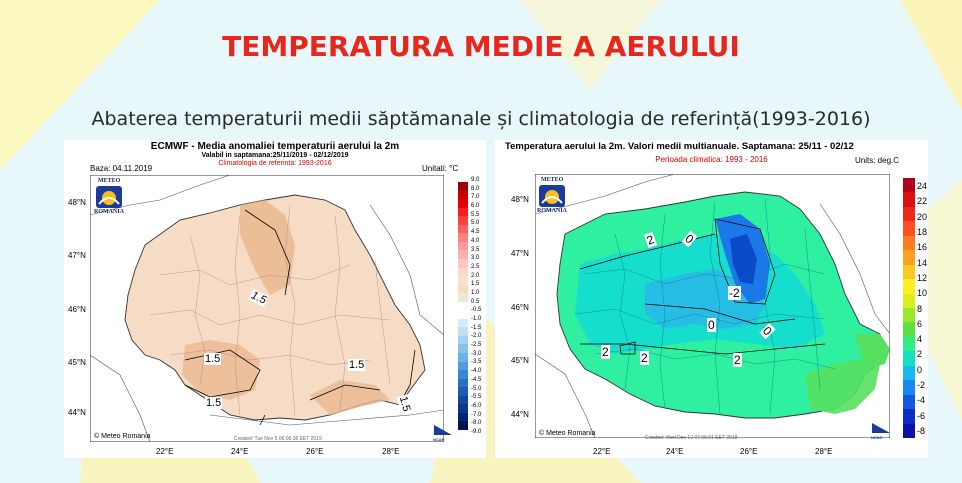 The width and height of the screenshot is (962, 483). Describe the element at coordinates (476, 310) in the screenshot. I see `colorbar-label: -0.5` at that location.